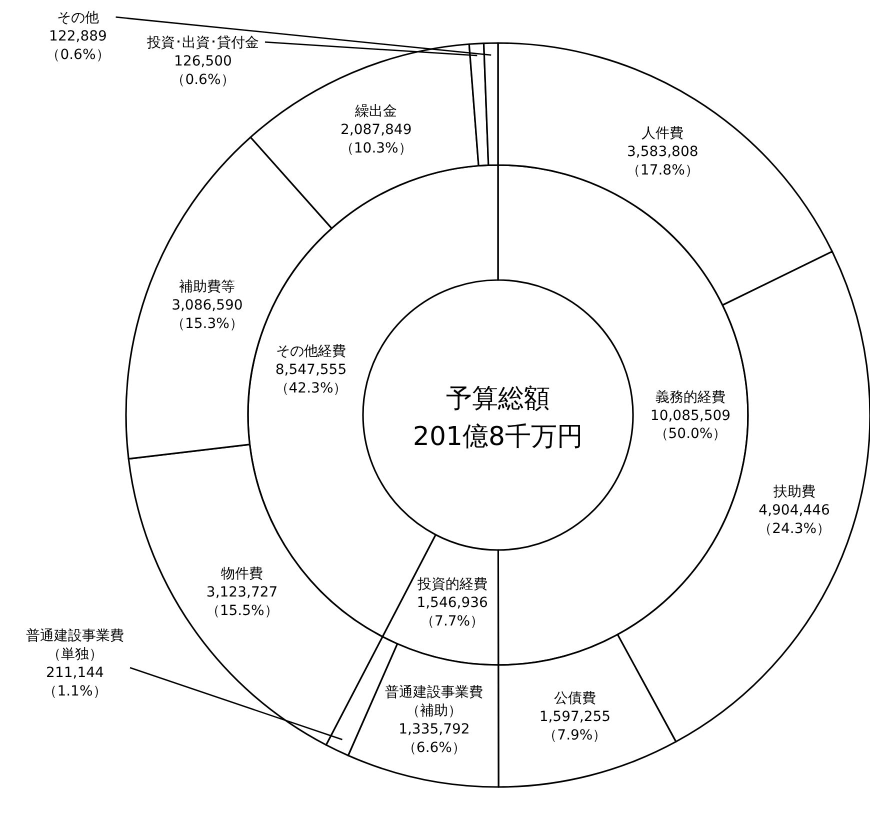 The image size is (870, 834). Describe the element at coordinates (498, 437) in the screenshot. I see `text: 201億8千万円` at that location.